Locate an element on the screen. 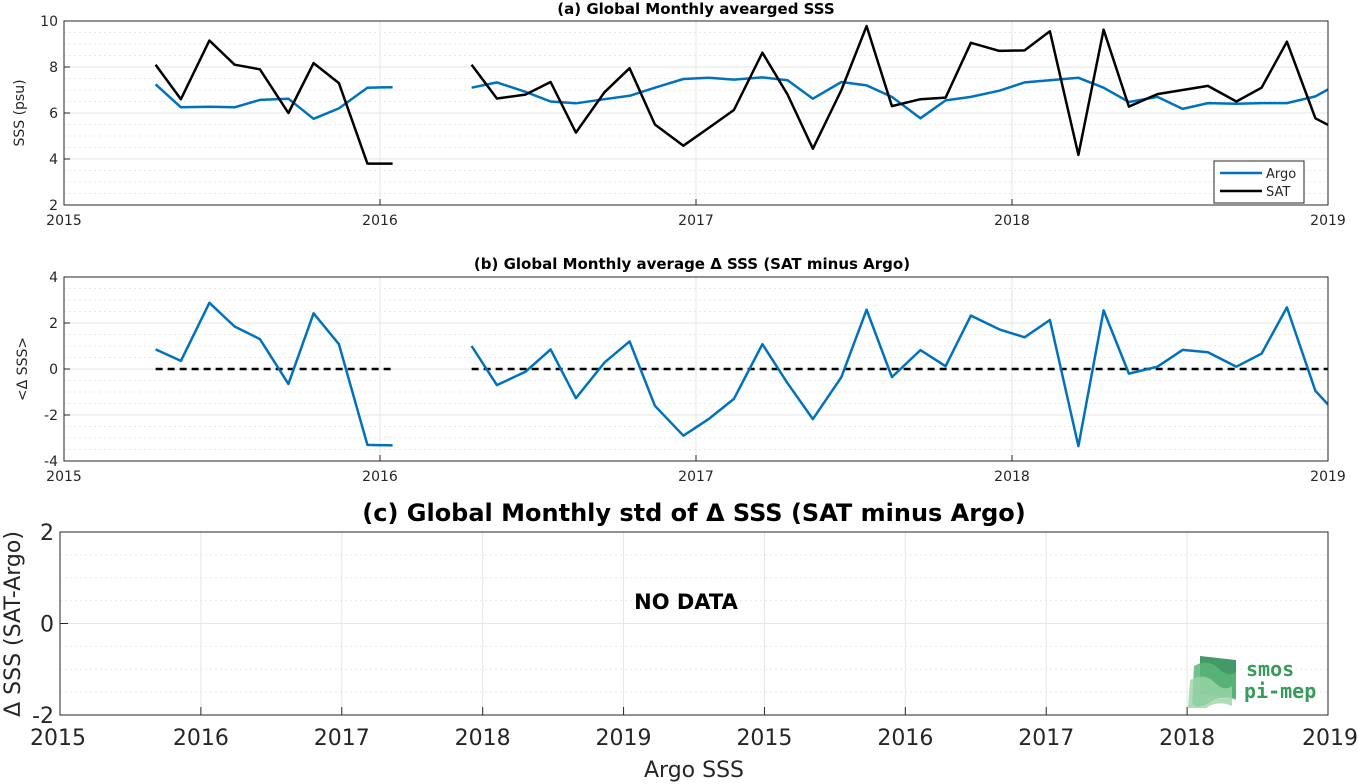 This screenshot has height=784, width=1358. logo-text-line2: pi-mep is located at coordinates (1280, 691).